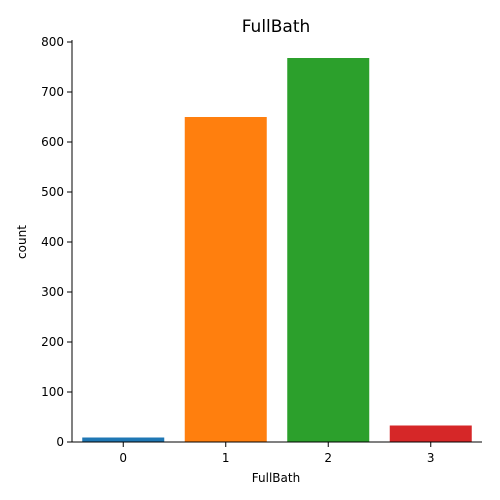 Image resolution: width=500 pixels, height=500 pixels. What do you see at coordinates (276, 478) in the screenshot?
I see `x-axis-label: FullBath` at bounding box center [276, 478].